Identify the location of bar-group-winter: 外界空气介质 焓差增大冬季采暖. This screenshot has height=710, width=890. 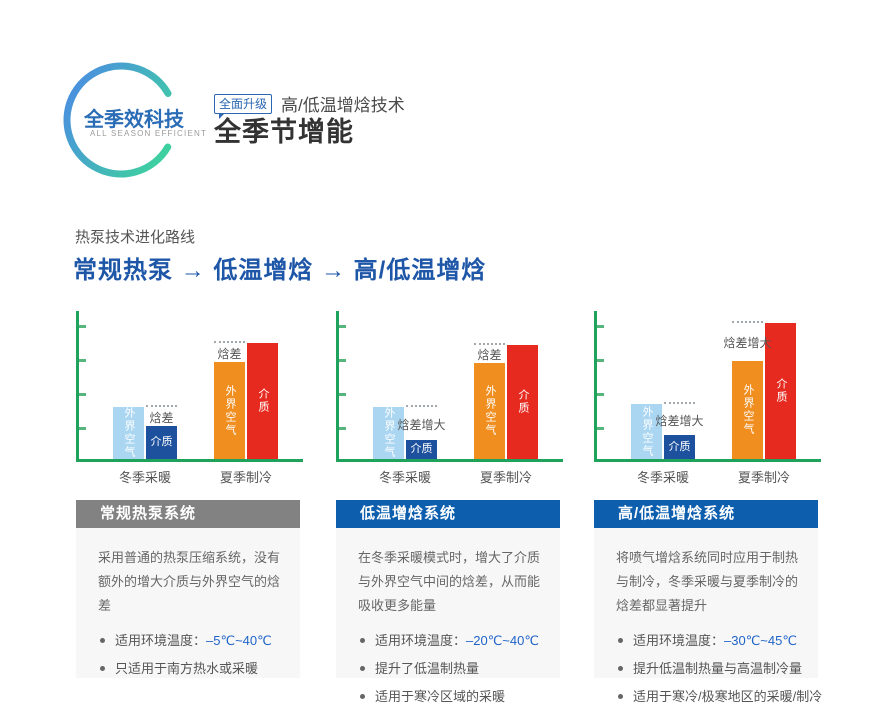
(409, 398).